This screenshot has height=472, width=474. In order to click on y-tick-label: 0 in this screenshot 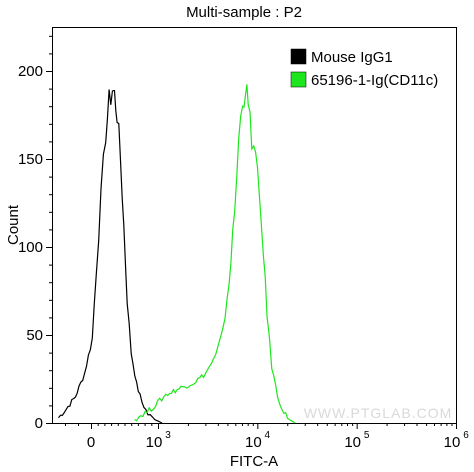, I will do `click(39, 423)`.